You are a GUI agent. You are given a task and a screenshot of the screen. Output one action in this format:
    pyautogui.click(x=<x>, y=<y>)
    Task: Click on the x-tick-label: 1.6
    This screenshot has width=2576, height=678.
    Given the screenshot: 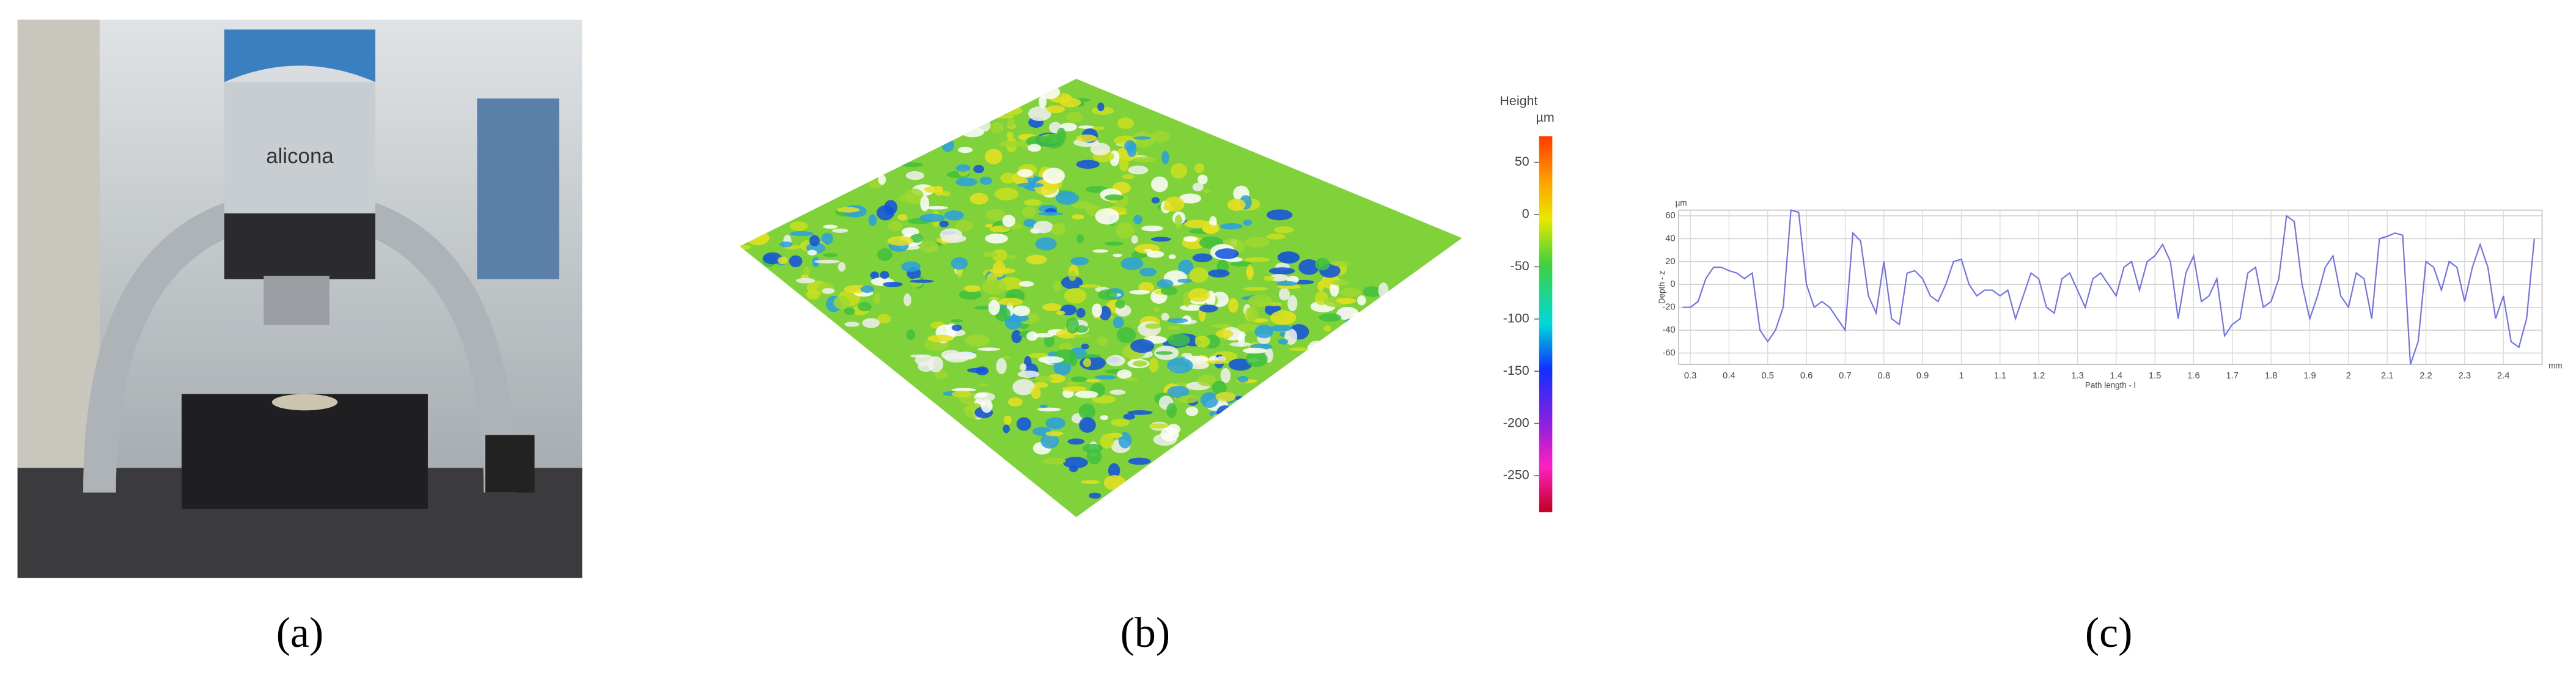 What is the action you would take?
    pyautogui.click(x=2193, y=376)
    